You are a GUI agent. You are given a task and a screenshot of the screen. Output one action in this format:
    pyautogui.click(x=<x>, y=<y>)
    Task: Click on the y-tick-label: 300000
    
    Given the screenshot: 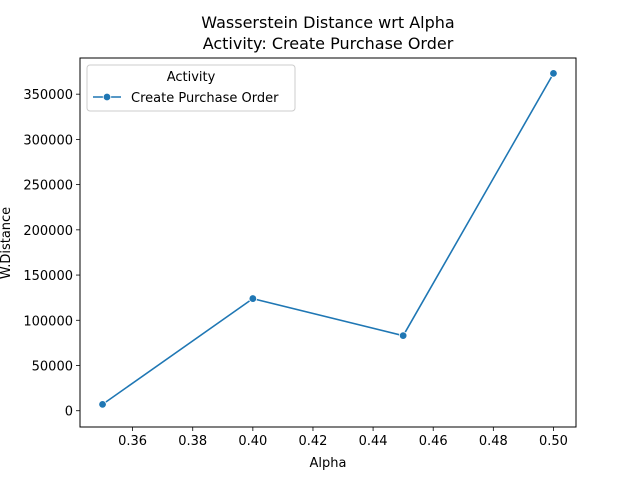 What is the action you would take?
    pyautogui.click(x=48, y=140)
    